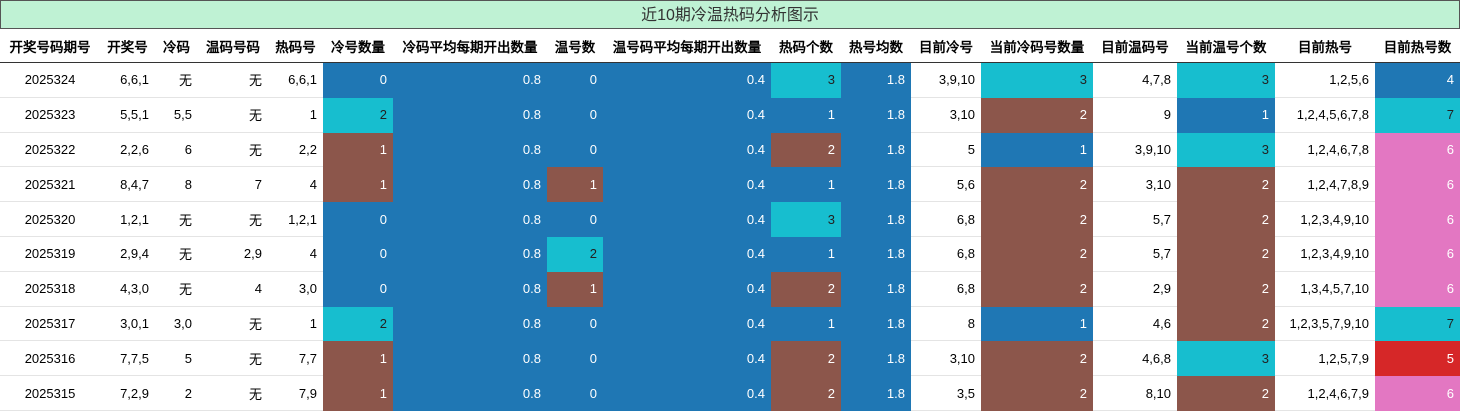  Describe the element at coordinates (1135, 358) in the screenshot. I see `table-cell: 4,6,8` at that location.